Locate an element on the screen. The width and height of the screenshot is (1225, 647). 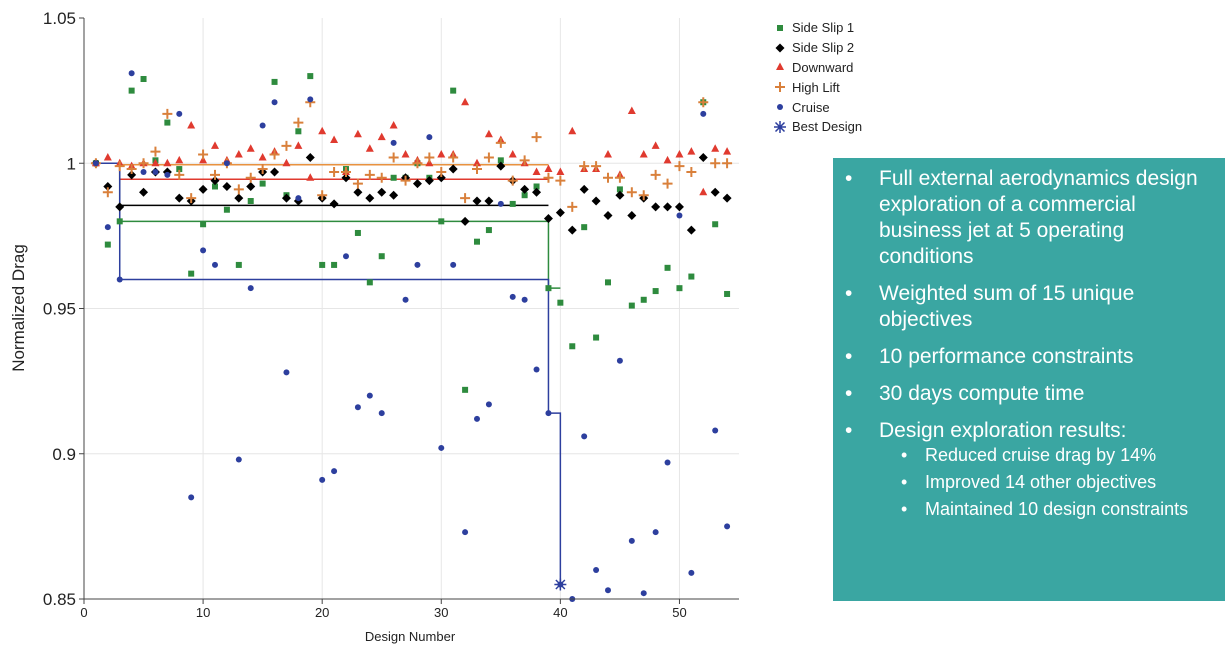
x-tick-label: 50 is located at coordinates (679, 612).